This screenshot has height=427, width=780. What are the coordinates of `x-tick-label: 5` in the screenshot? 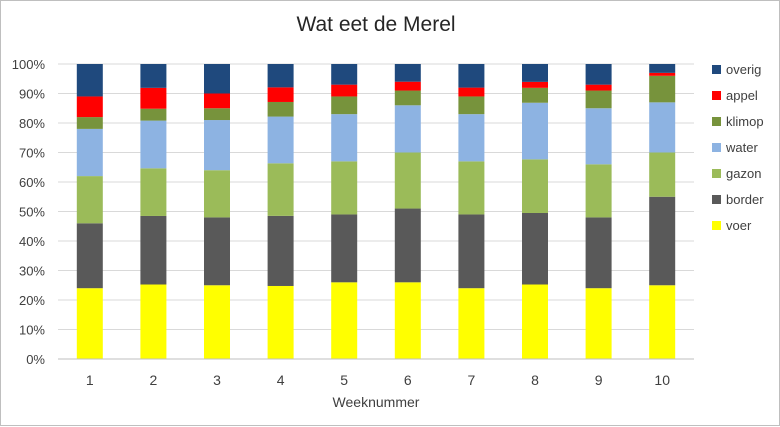 It's located at (344, 380).